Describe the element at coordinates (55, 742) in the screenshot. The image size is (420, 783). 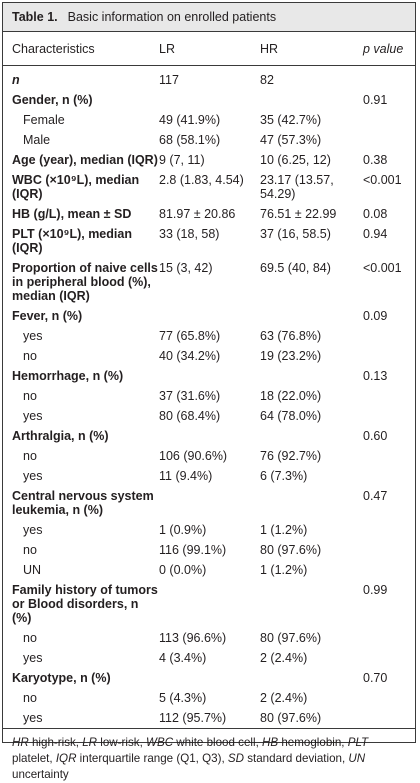
I see `footnote-definition: high-risk,` at that location.